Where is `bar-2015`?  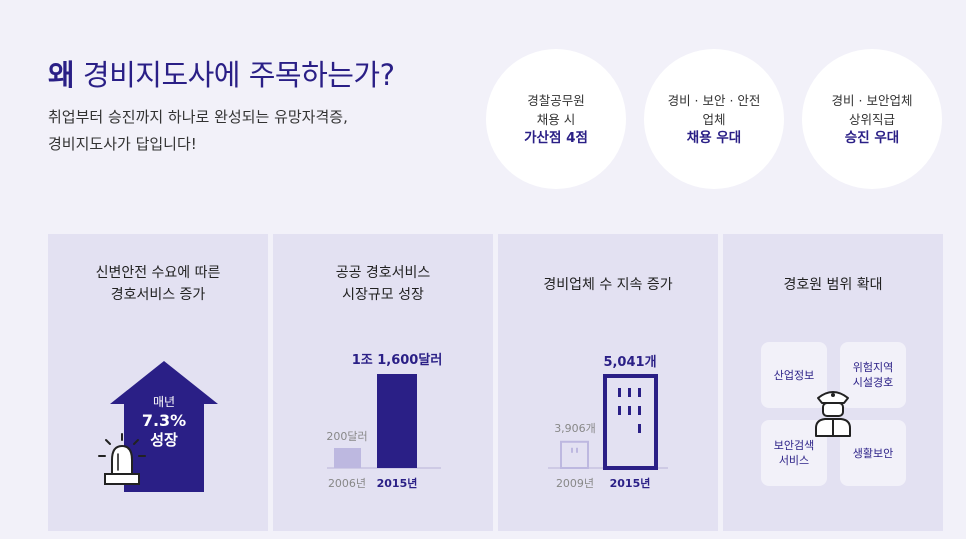 bar-2015 is located at coordinates (397, 421).